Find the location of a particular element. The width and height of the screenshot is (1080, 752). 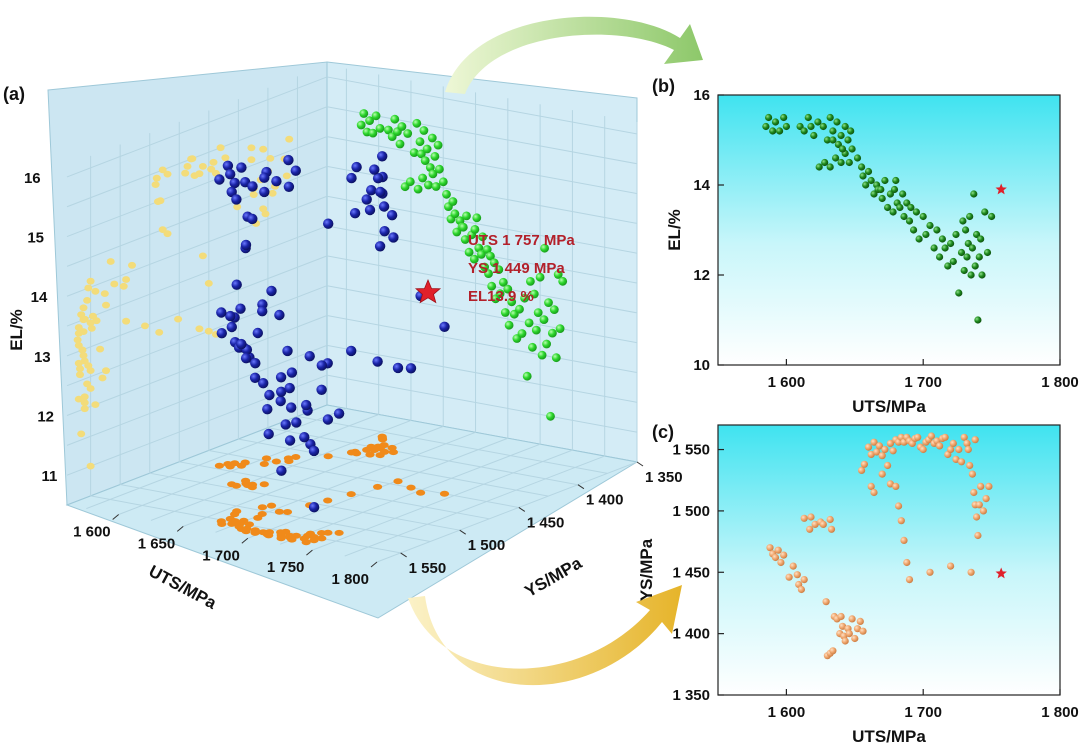

plot-area-b is located at coordinates (889, 230).